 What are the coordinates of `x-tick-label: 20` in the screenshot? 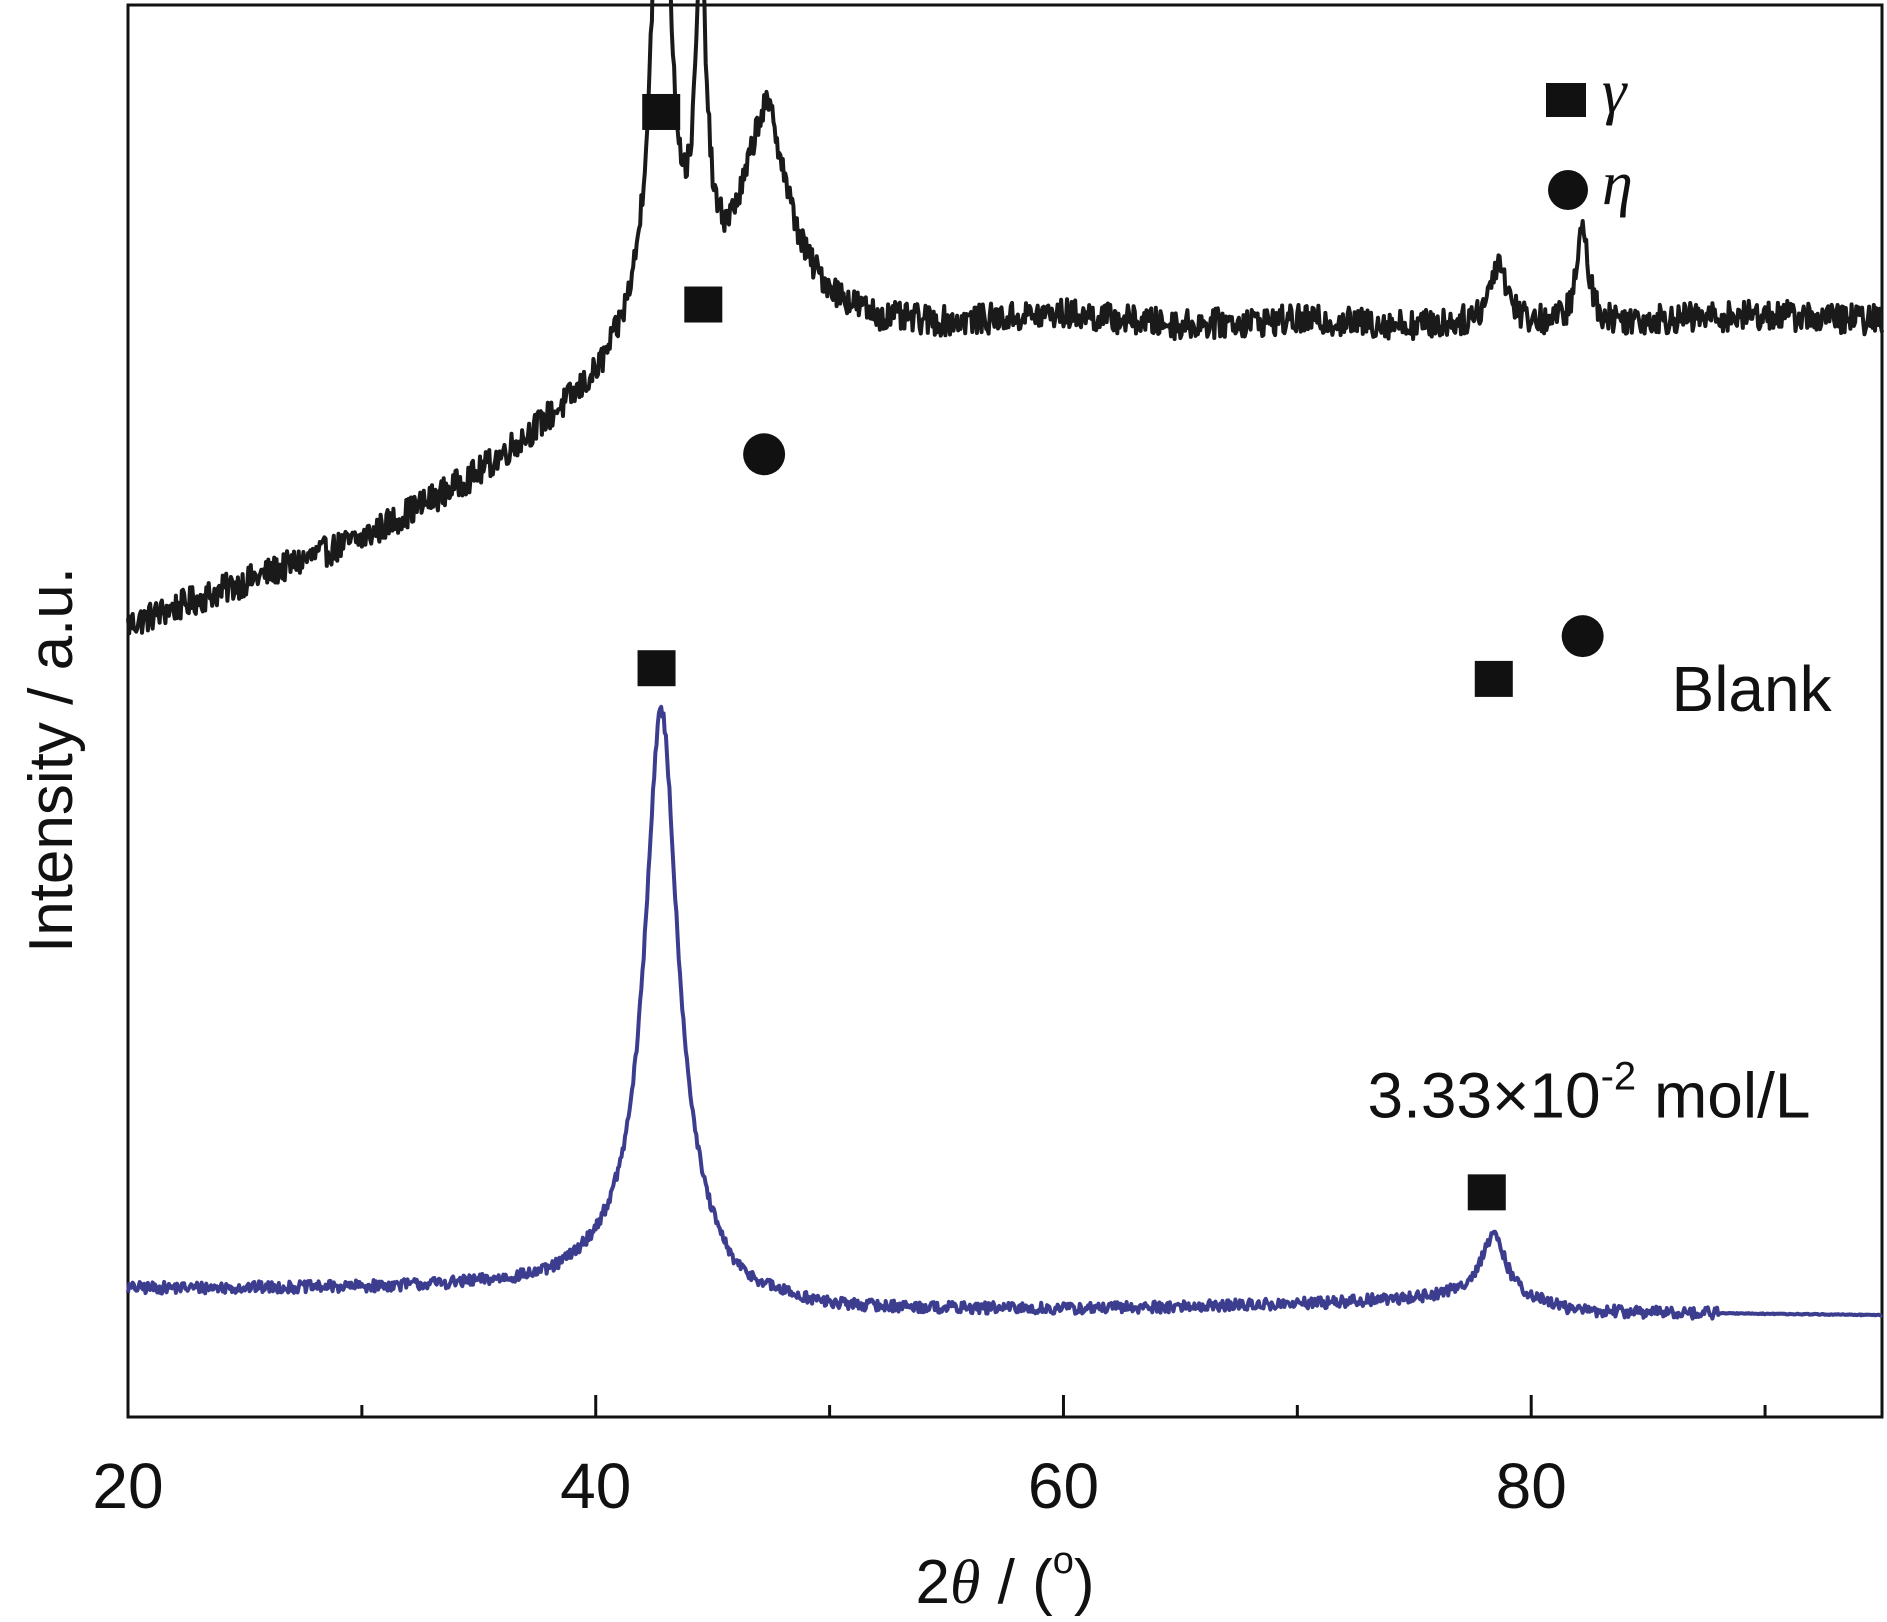 It's located at (127, 1486).